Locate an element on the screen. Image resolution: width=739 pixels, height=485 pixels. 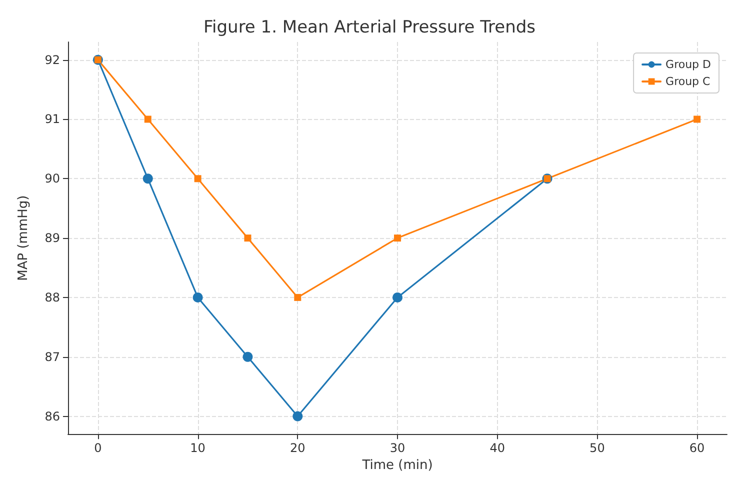
y-tick-label: 88 is located at coordinates (52, 297).